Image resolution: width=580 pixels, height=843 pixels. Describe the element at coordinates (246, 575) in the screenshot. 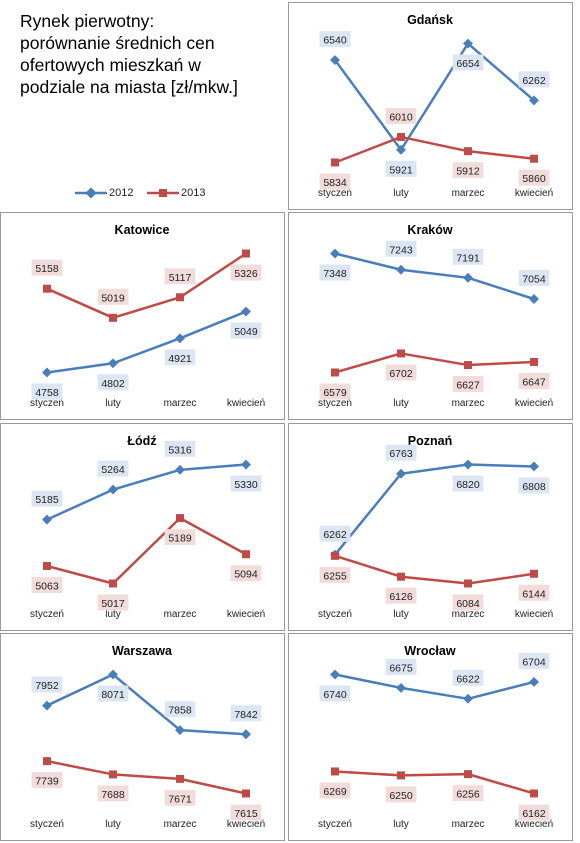

I see `data-label-2013: 5094` at that location.